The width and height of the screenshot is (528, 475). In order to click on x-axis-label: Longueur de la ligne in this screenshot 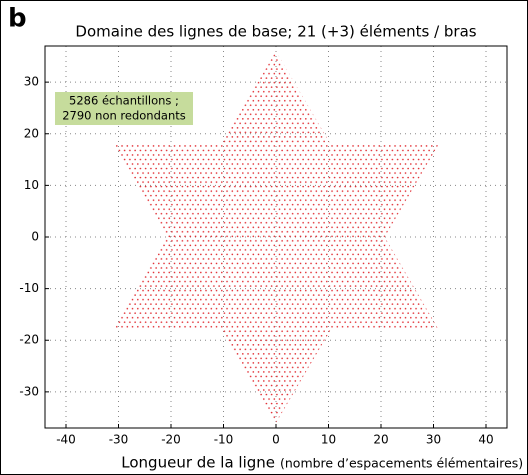, I will do `click(198, 463)`.